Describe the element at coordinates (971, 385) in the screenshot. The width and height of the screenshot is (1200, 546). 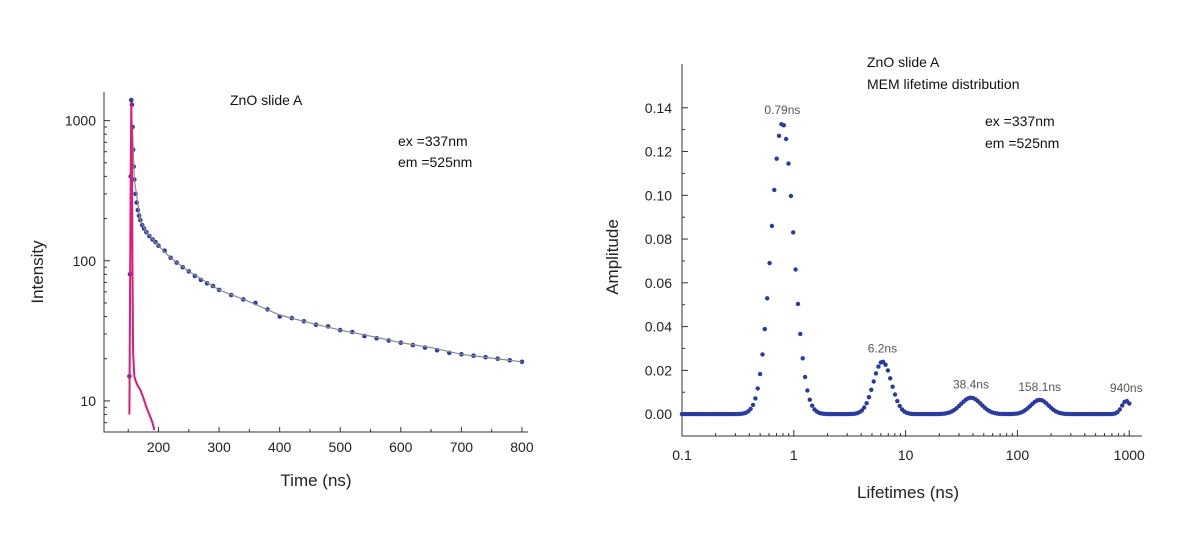
I see `distribution-peak-label: 38.4ns` at that location.